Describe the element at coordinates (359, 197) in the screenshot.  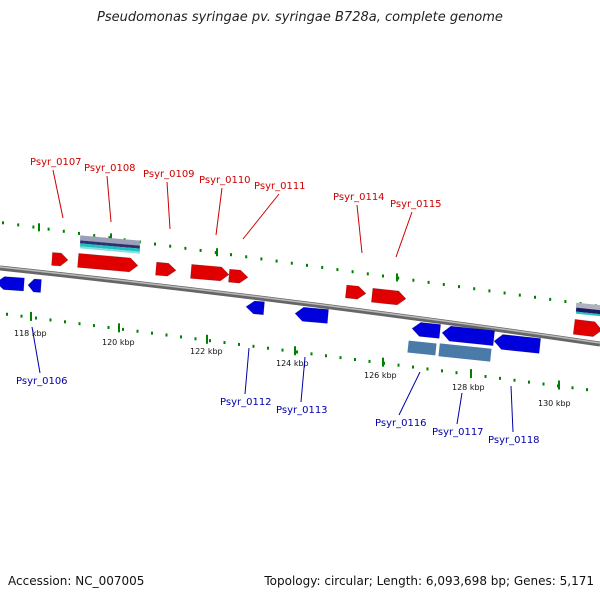
I see `gene-label: Psyr_0114` at that location.